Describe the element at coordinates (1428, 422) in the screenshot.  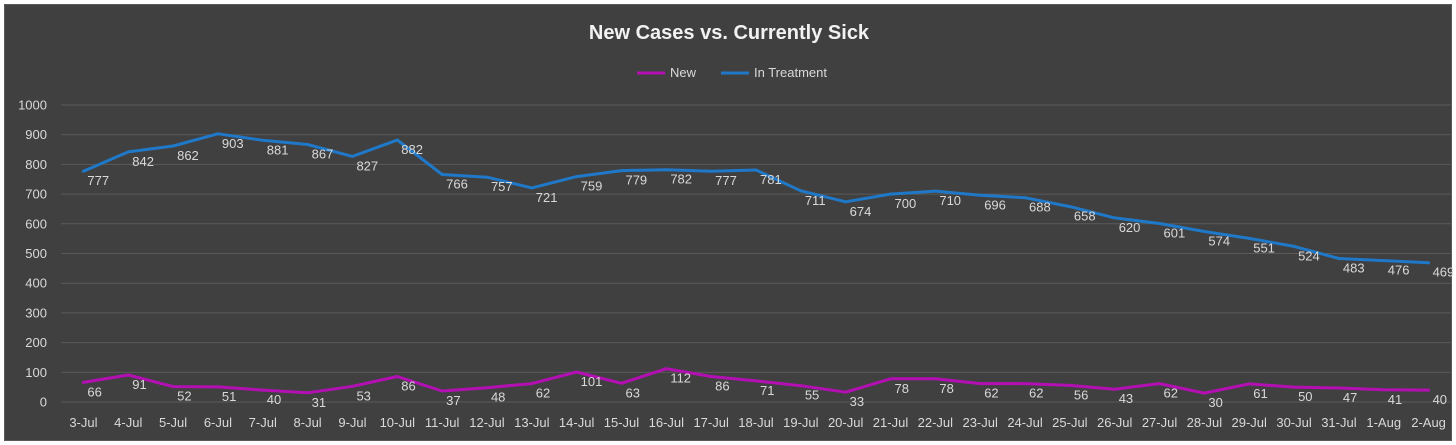
I see `x-tick-label: 2-Aug` at that location.